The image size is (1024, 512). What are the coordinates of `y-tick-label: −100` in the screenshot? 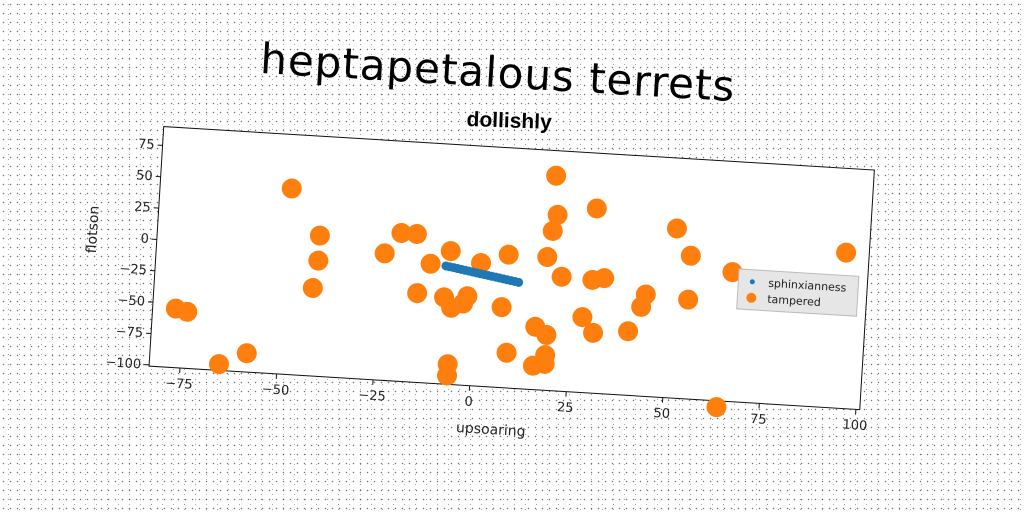 It's located at (123, 363).